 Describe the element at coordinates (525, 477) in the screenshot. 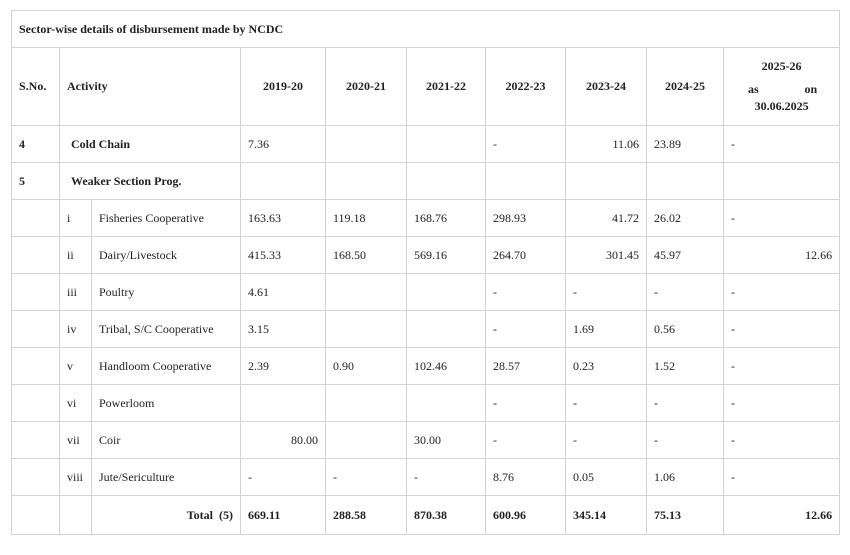

I see `cell-2022-23: 8.76` at that location.